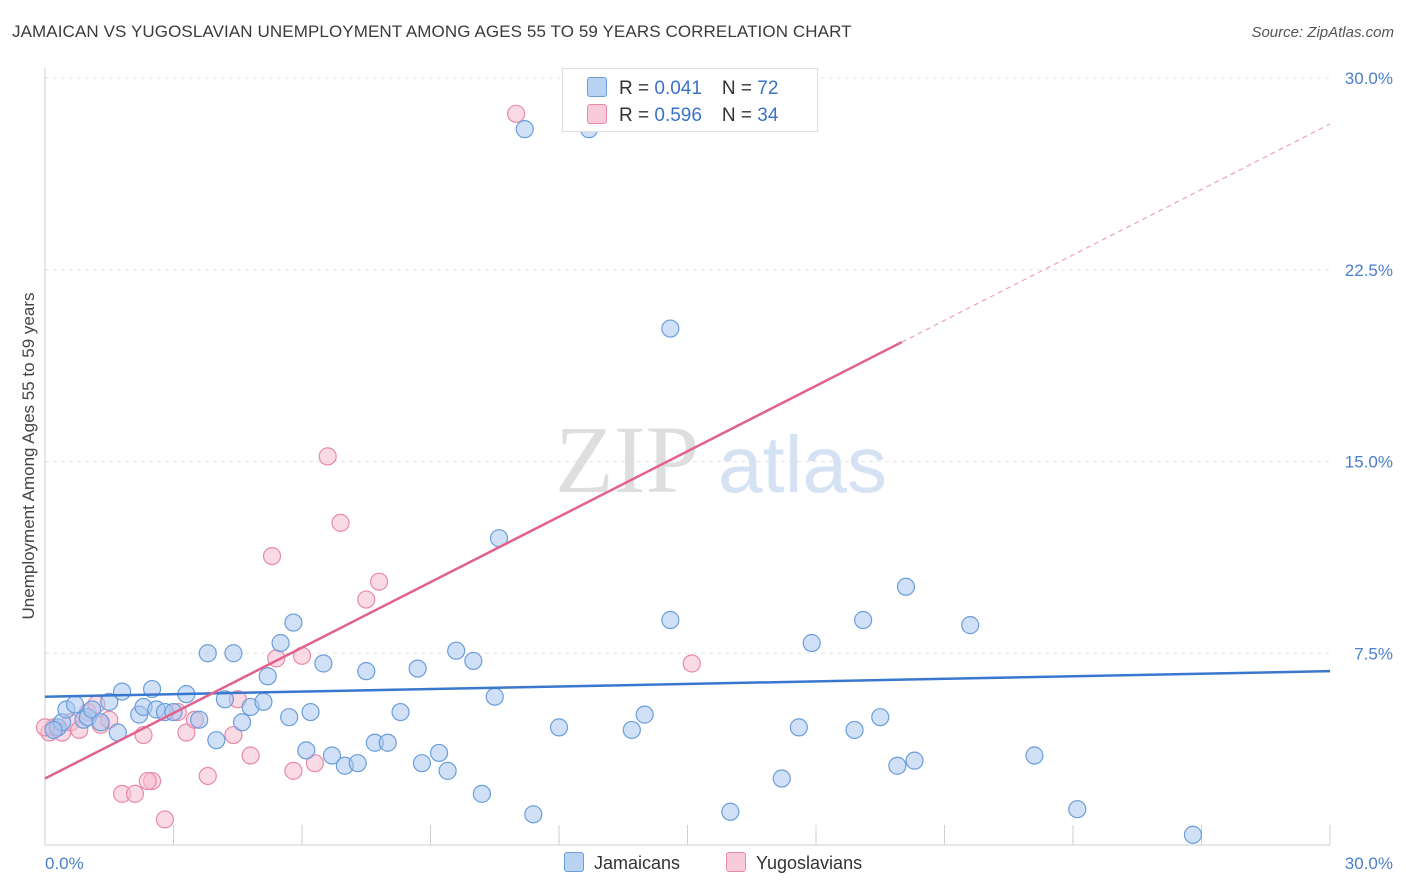 The width and height of the screenshot is (1406, 892). I want to click on bottom-legend-jamaicans: Jamaicans, so click(622, 863).